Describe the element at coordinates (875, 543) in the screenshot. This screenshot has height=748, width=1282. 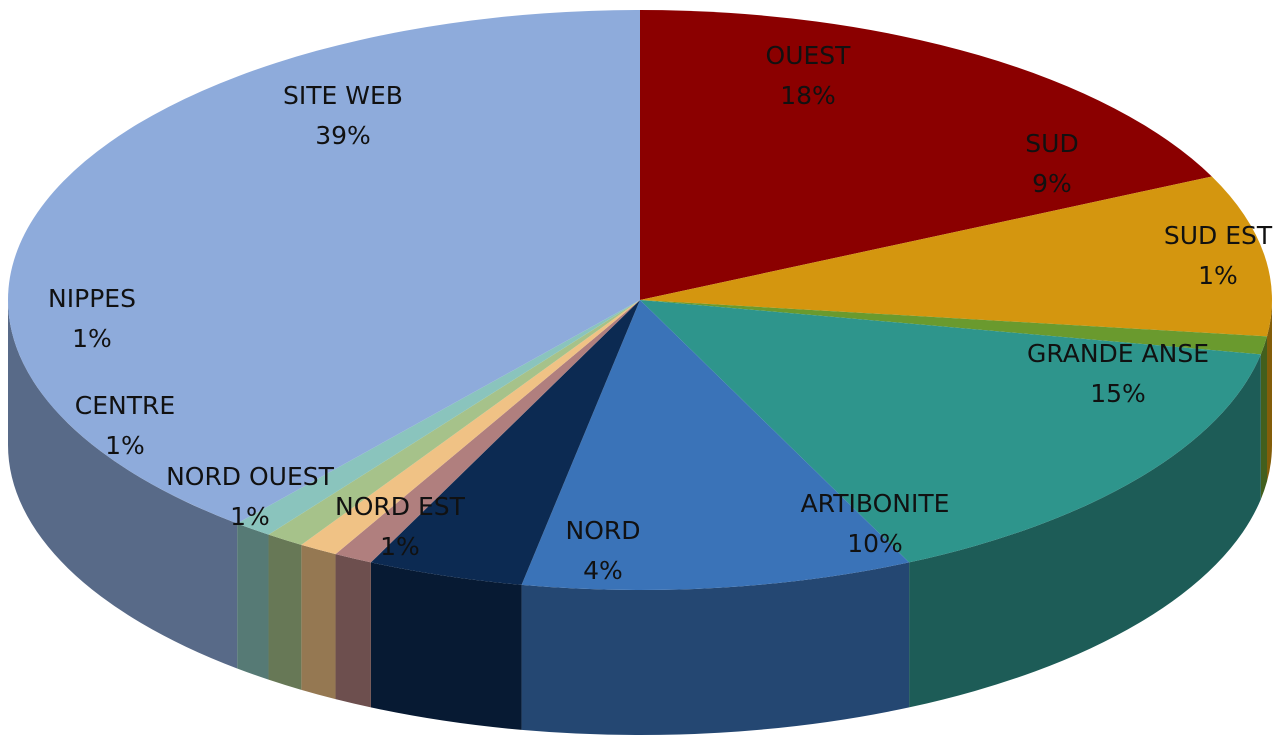
I see `value-label: 10%` at that location.